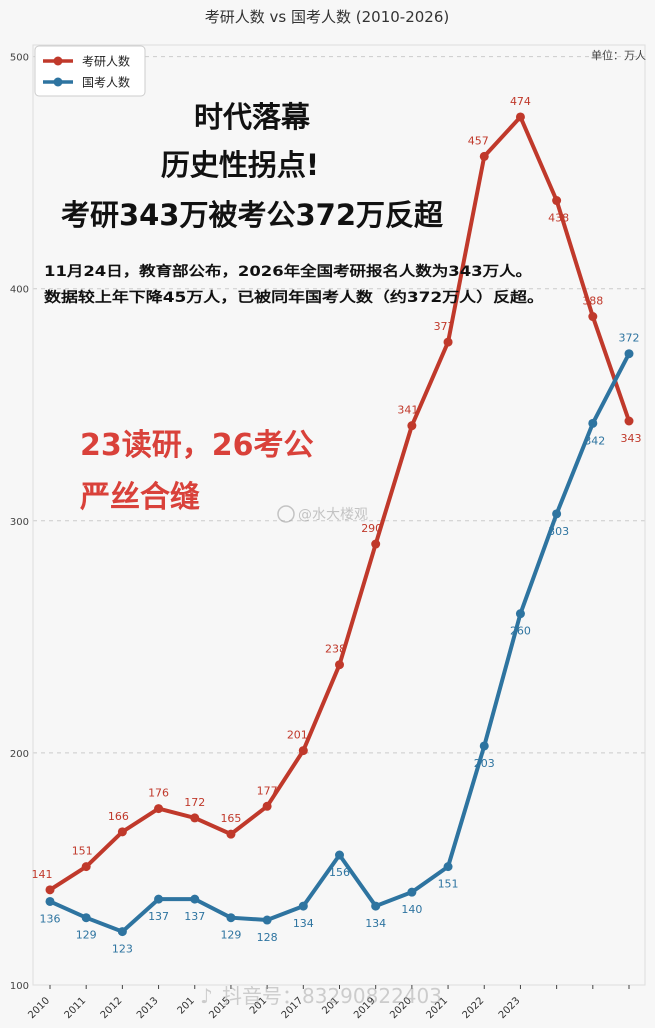 The height and width of the screenshot is (1028, 655). I want to click on data-label: 388, so click(592, 301).